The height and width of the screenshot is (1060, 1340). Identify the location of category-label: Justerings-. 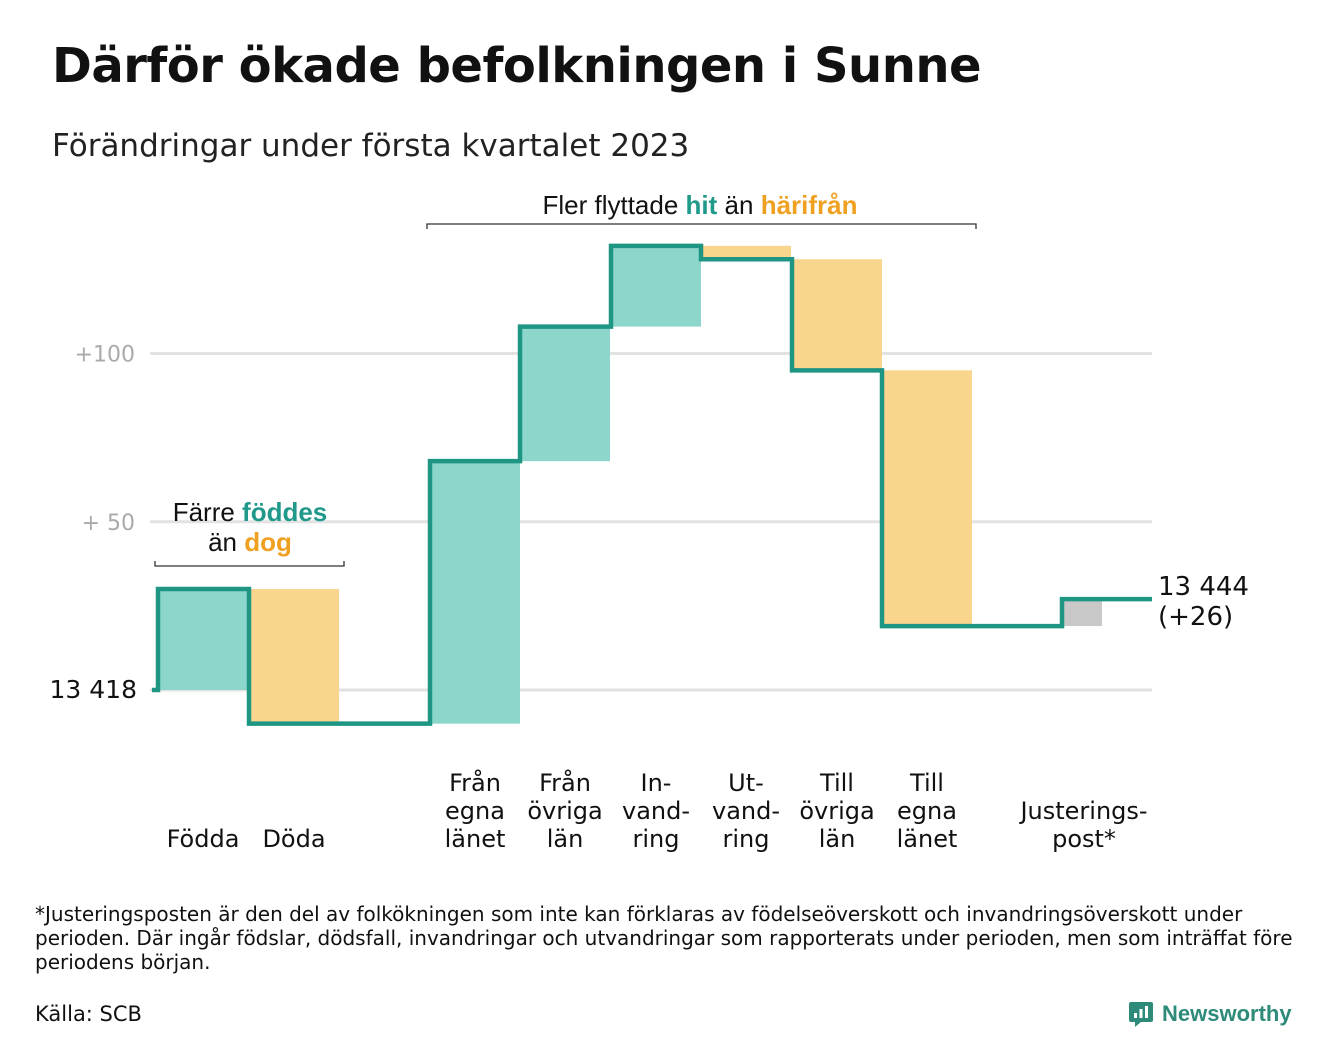
(1082, 811).